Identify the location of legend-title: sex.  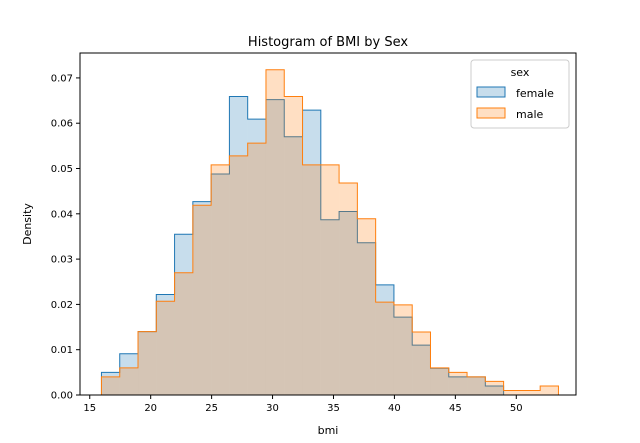
(520, 72).